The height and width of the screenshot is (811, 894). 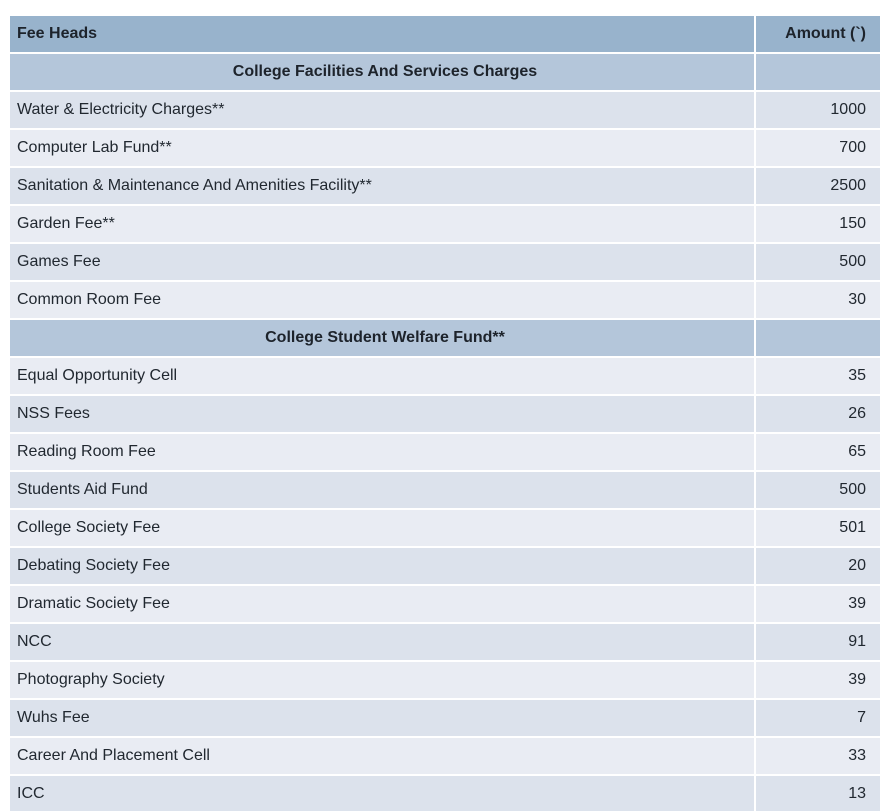 What do you see at coordinates (383, 490) in the screenshot?
I see `fee-head-cell: Students Aid Fund` at bounding box center [383, 490].